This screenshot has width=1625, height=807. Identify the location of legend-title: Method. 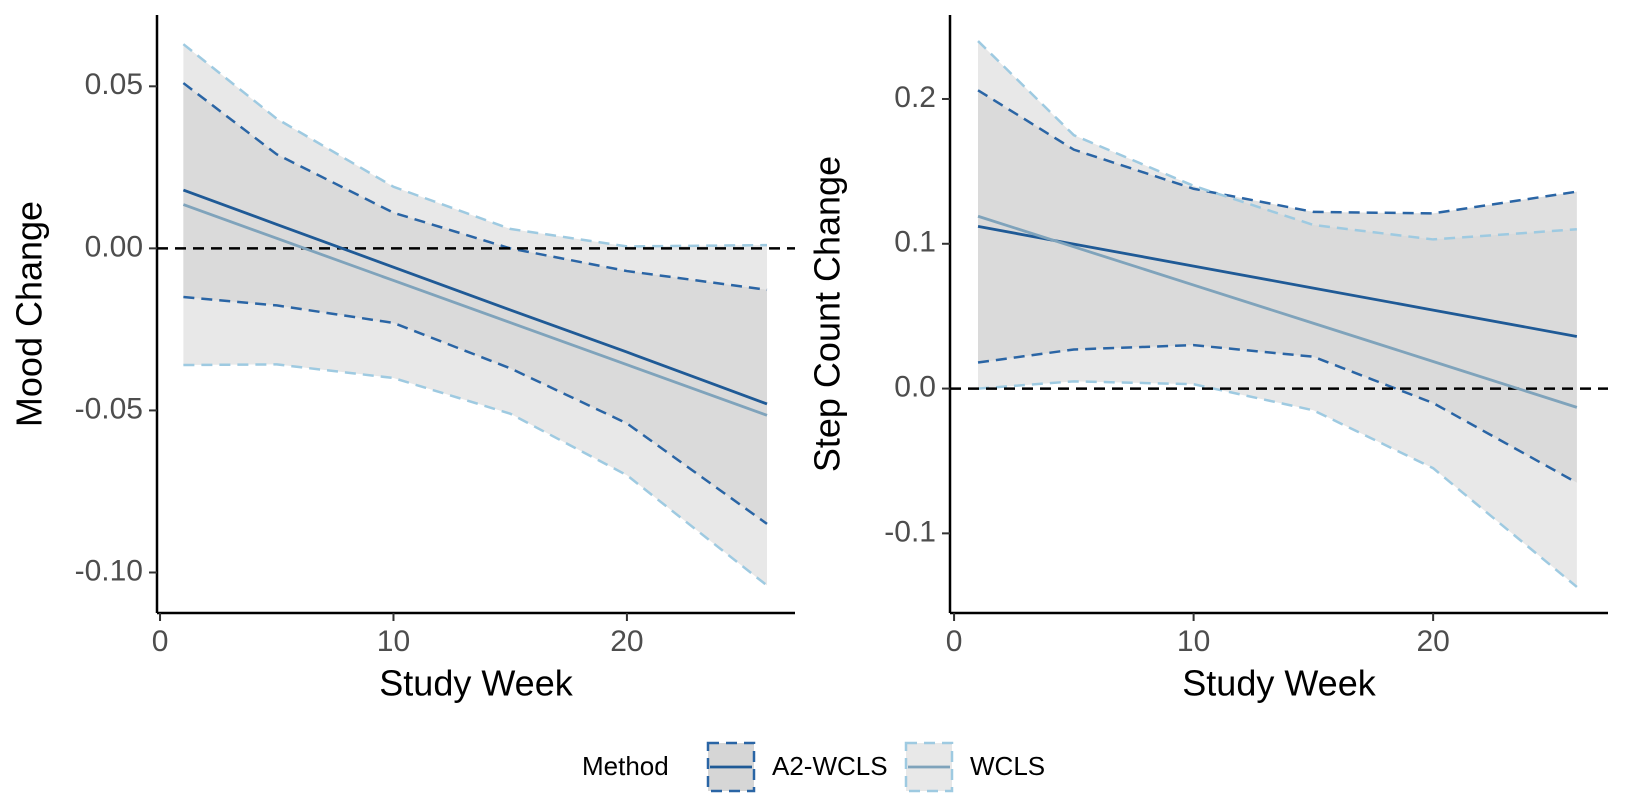
(625, 766).